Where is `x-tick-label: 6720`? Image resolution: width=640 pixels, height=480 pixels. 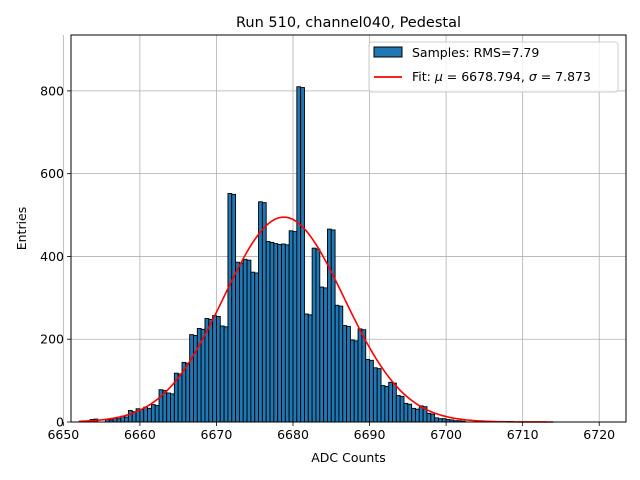
x-tick-label: 6720 is located at coordinates (599, 434).